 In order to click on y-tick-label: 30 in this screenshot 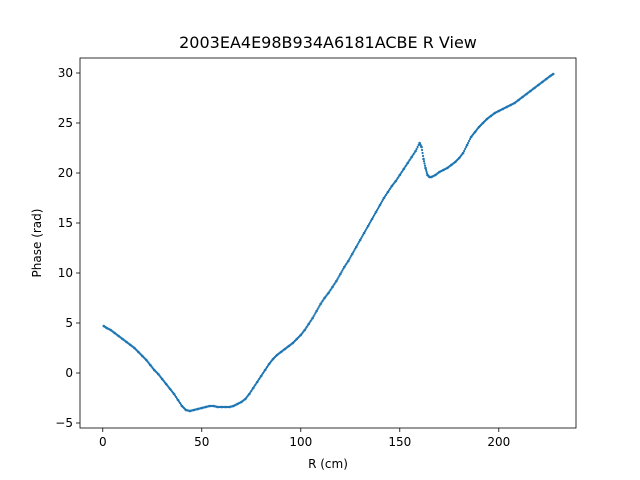, I will do `click(65, 73)`.